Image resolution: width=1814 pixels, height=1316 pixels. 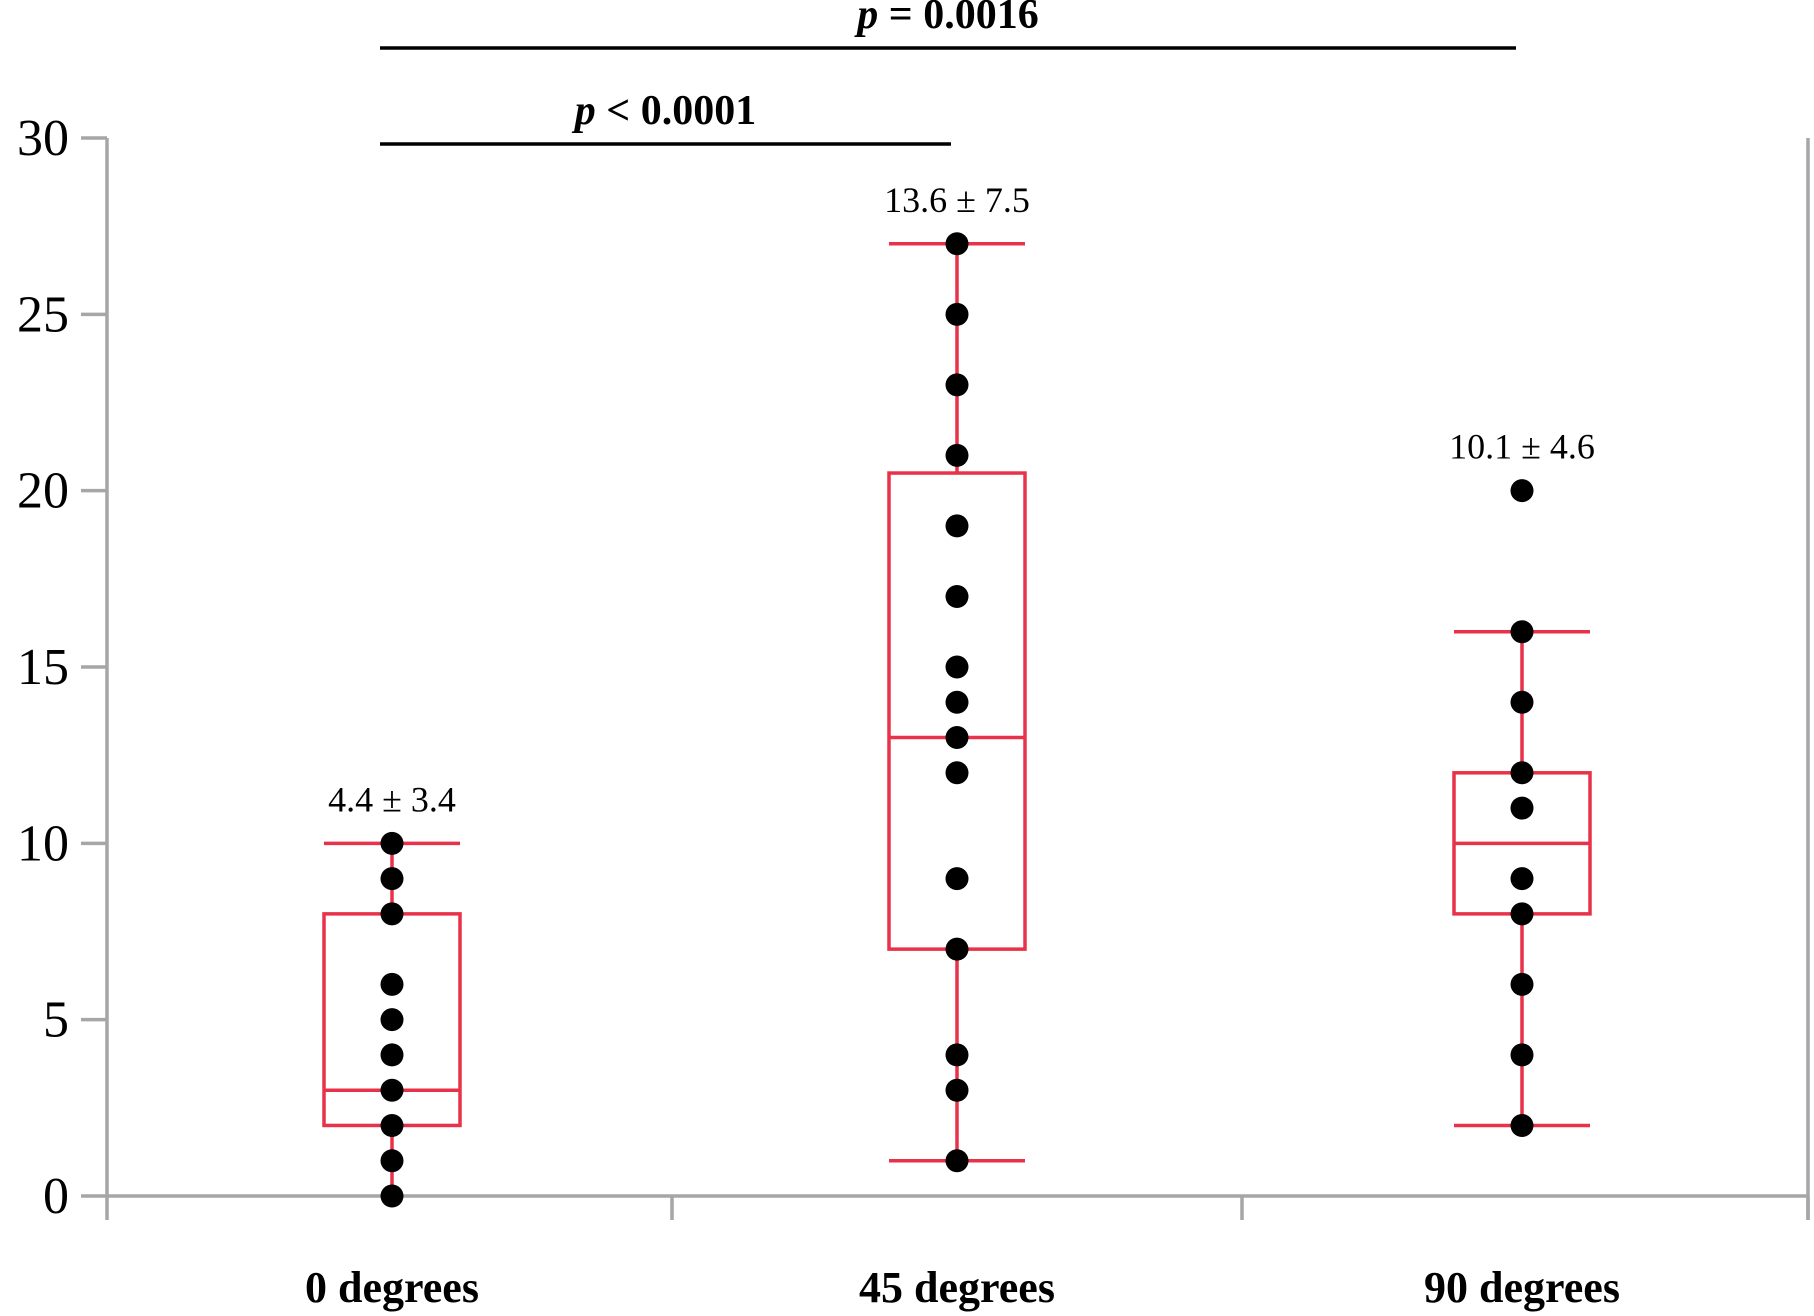 I want to click on y-tick-label: 0, so click(x=56, y=1196).